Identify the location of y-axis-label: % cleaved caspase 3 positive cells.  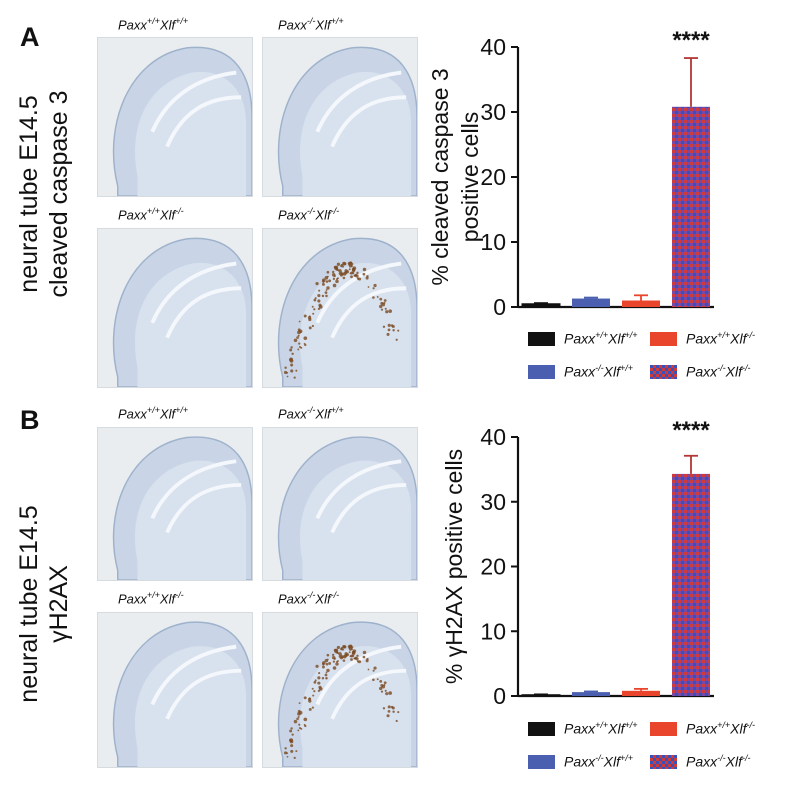
(455, 176).